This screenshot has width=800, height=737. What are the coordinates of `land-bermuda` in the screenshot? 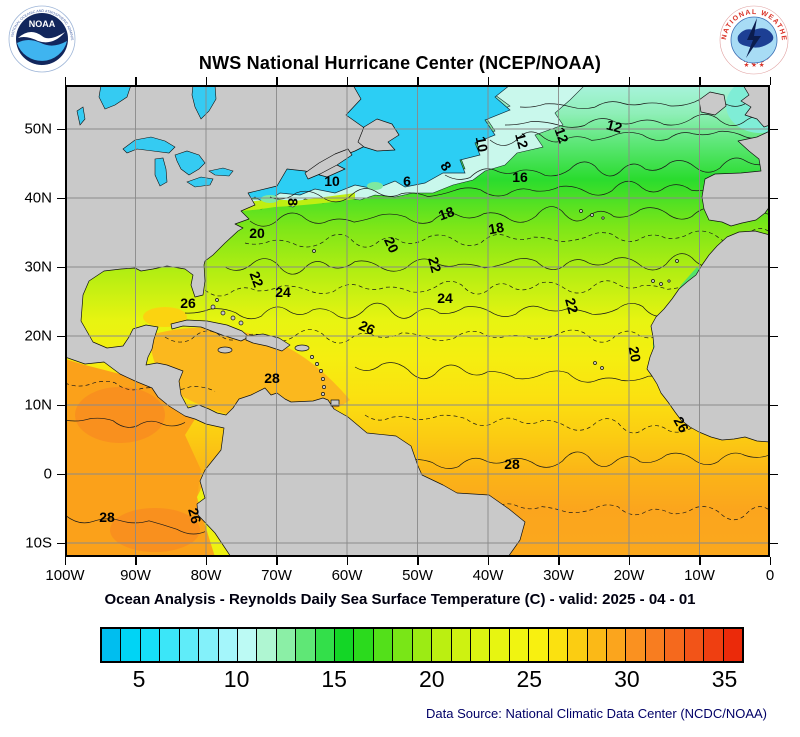 It's located at (314, 251).